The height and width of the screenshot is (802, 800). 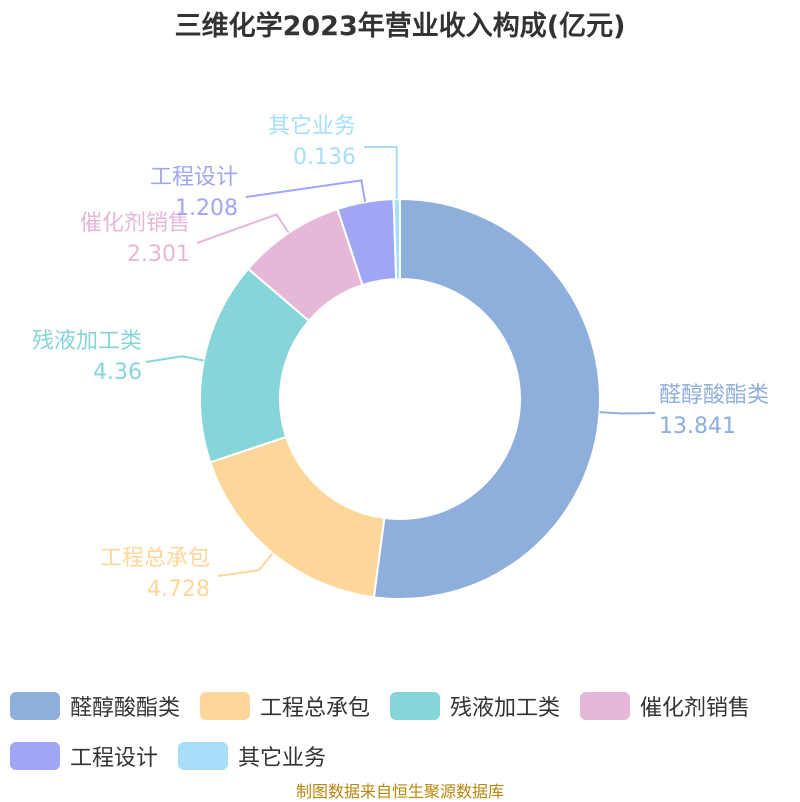 What do you see at coordinates (87, 341) in the screenshot?
I see `slice-label-name-2: 残液加工类` at bounding box center [87, 341].